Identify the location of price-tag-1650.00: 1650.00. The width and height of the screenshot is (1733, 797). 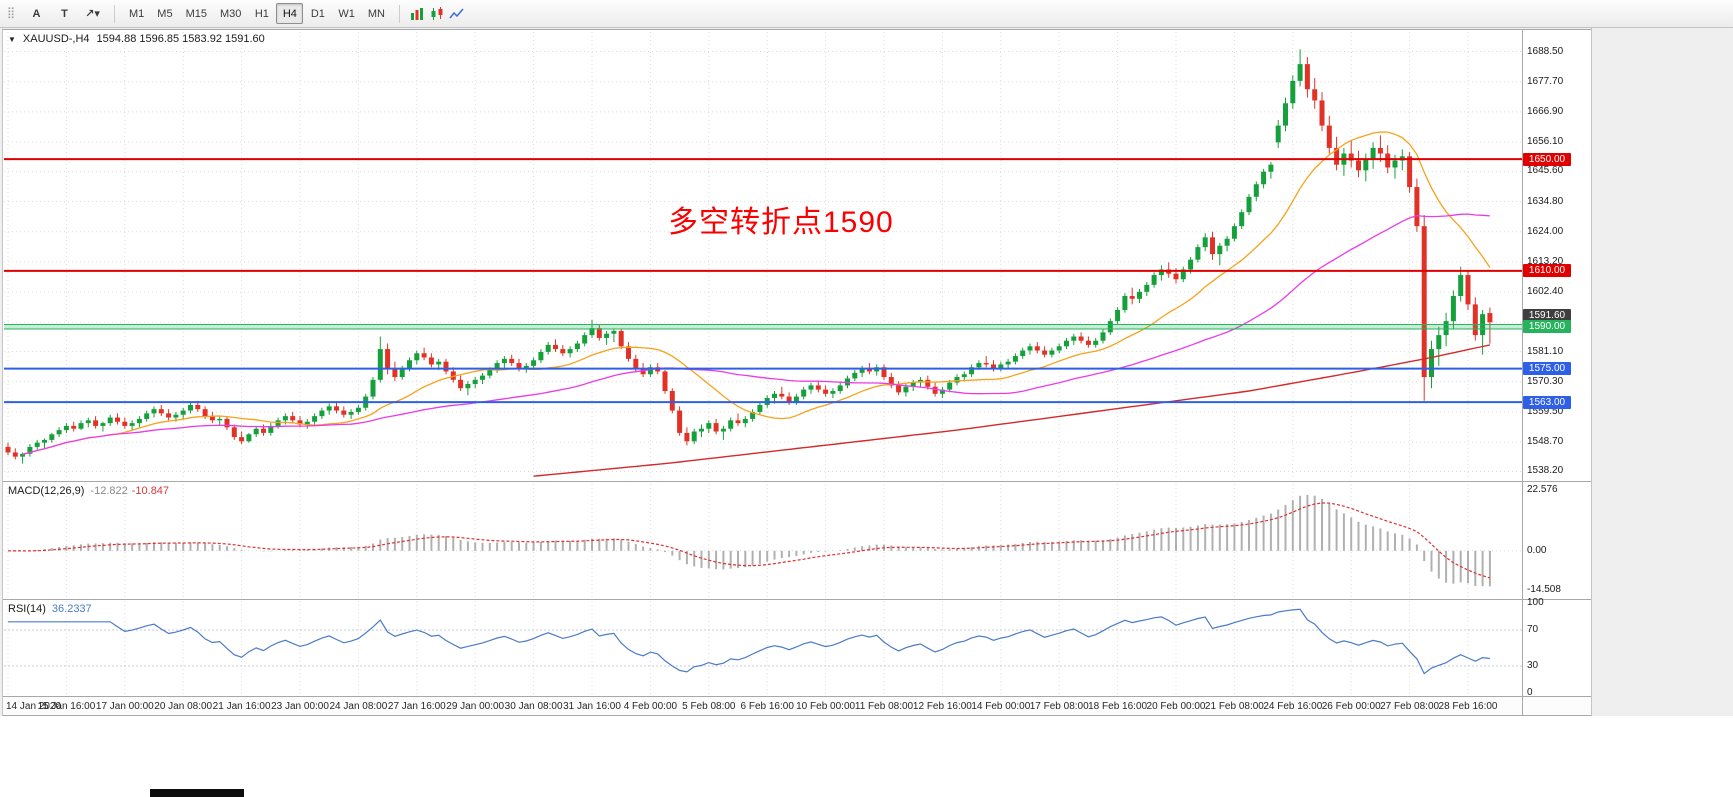
(1547, 159).